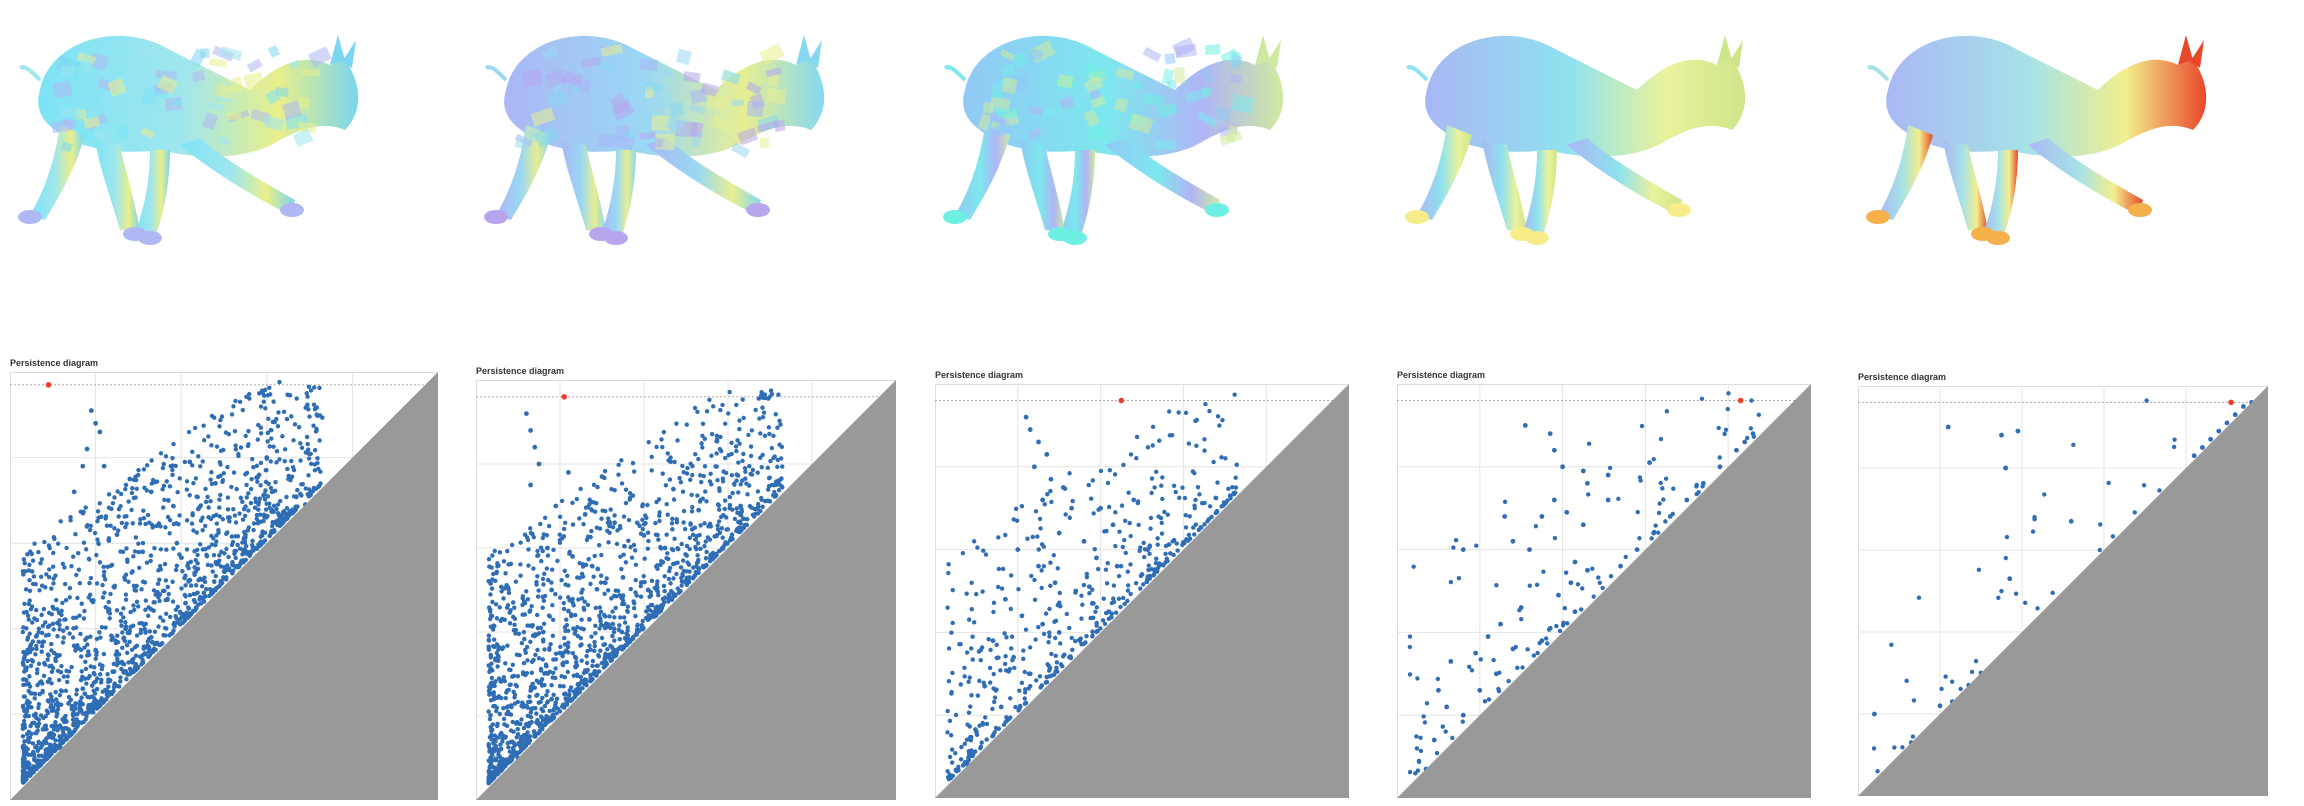 This screenshot has height=806, width=2304. I want to click on persistence-diagram-5: Persistence diagram, so click(2063, 584).